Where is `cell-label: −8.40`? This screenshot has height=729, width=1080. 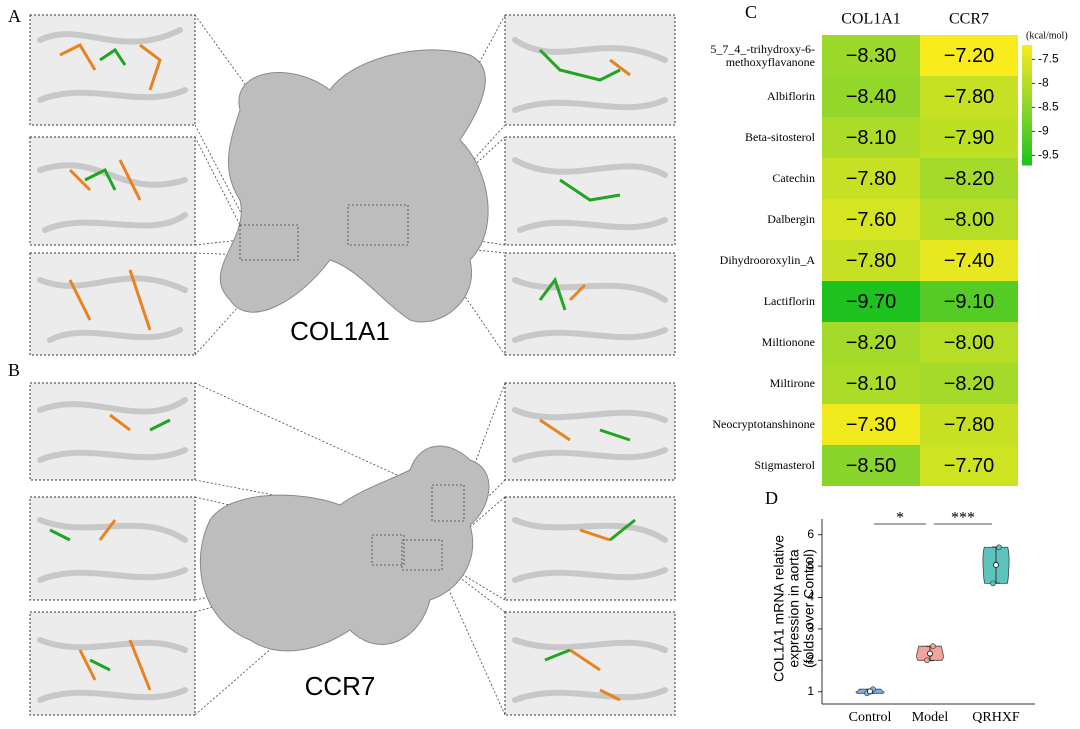
cell-label: −8.40 is located at coordinates (871, 97).